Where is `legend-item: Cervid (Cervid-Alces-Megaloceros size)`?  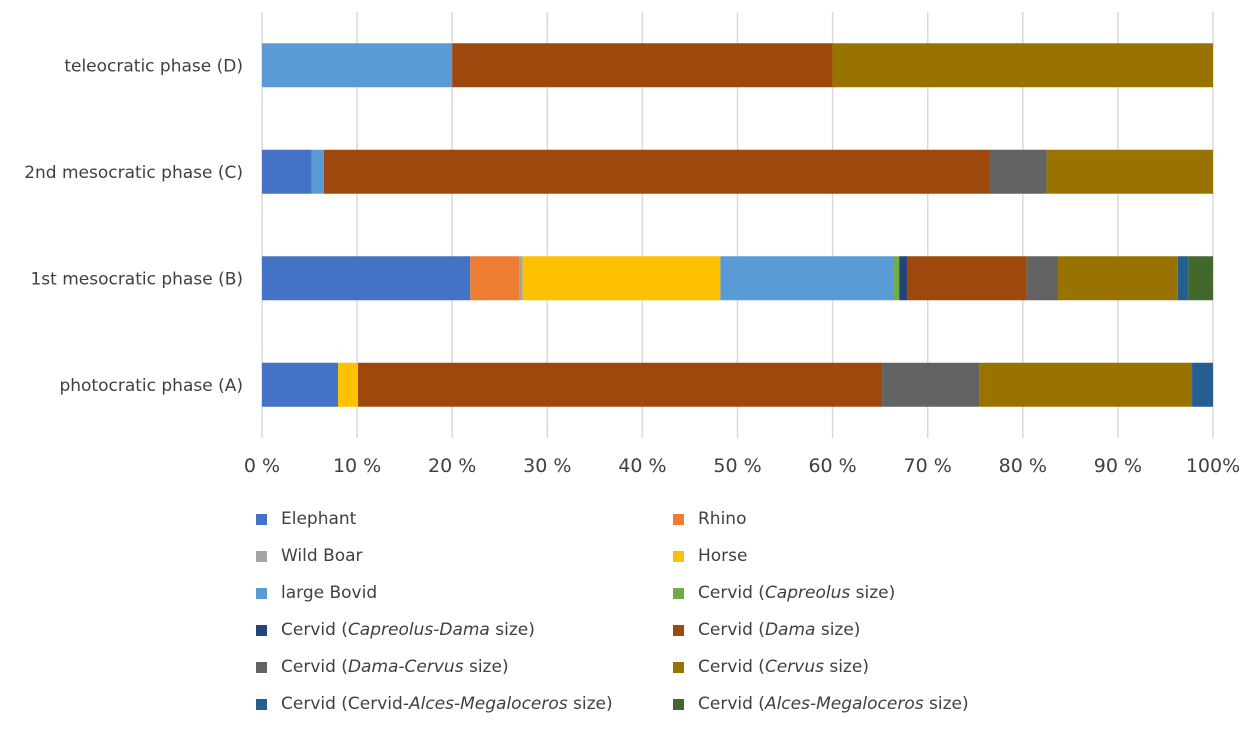 legend-item: Cervid (Cervid-Alces-Megaloceros size) is located at coordinates (434, 704).